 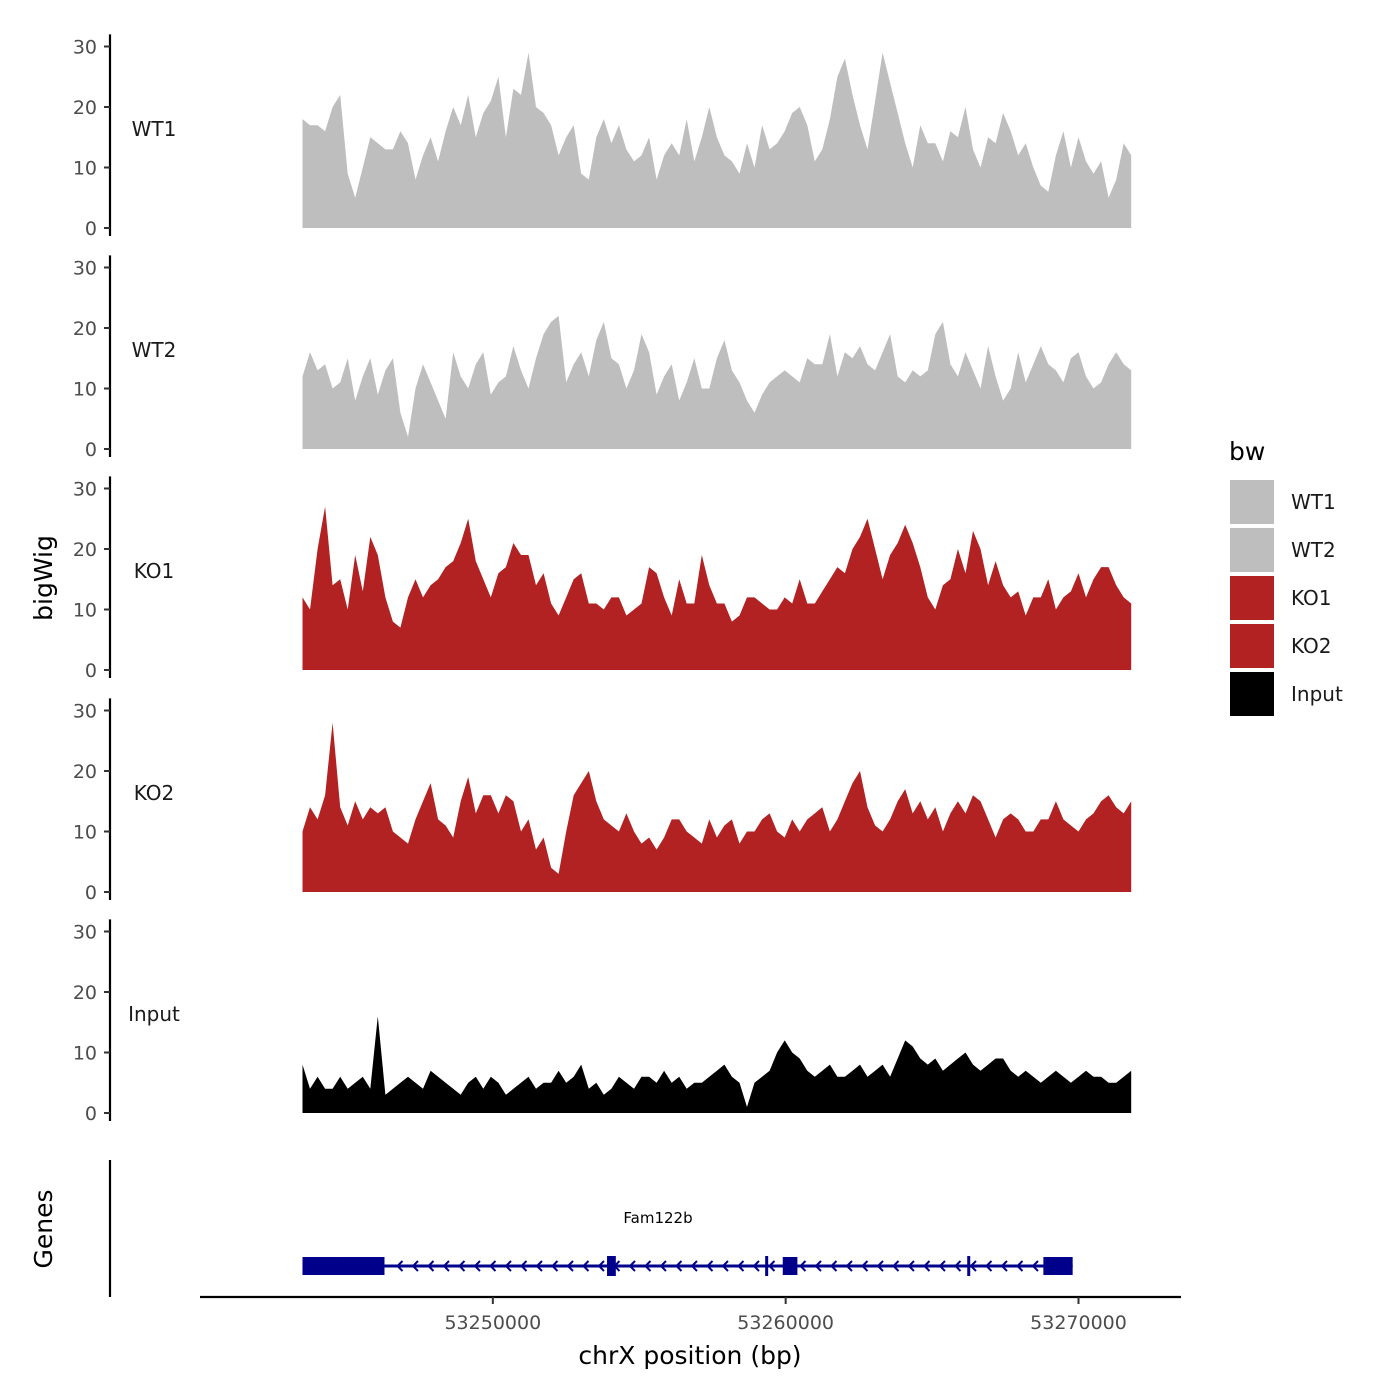 What do you see at coordinates (43, 578) in the screenshot?
I see `y-axis-title: bigWig` at bounding box center [43, 578].